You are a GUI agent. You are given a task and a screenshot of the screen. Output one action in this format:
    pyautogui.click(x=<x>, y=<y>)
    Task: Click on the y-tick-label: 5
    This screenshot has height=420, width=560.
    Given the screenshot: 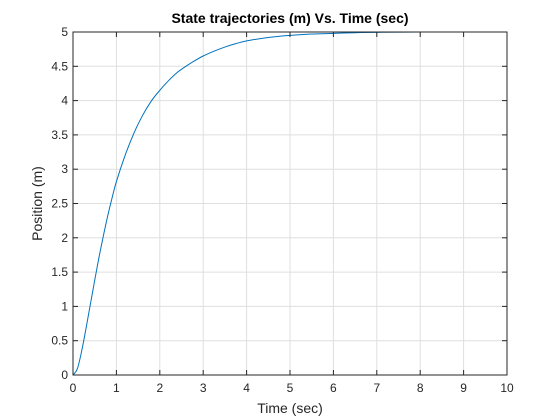 What is the action you would take?
    pyautogui.click(x=64, y=32)
    